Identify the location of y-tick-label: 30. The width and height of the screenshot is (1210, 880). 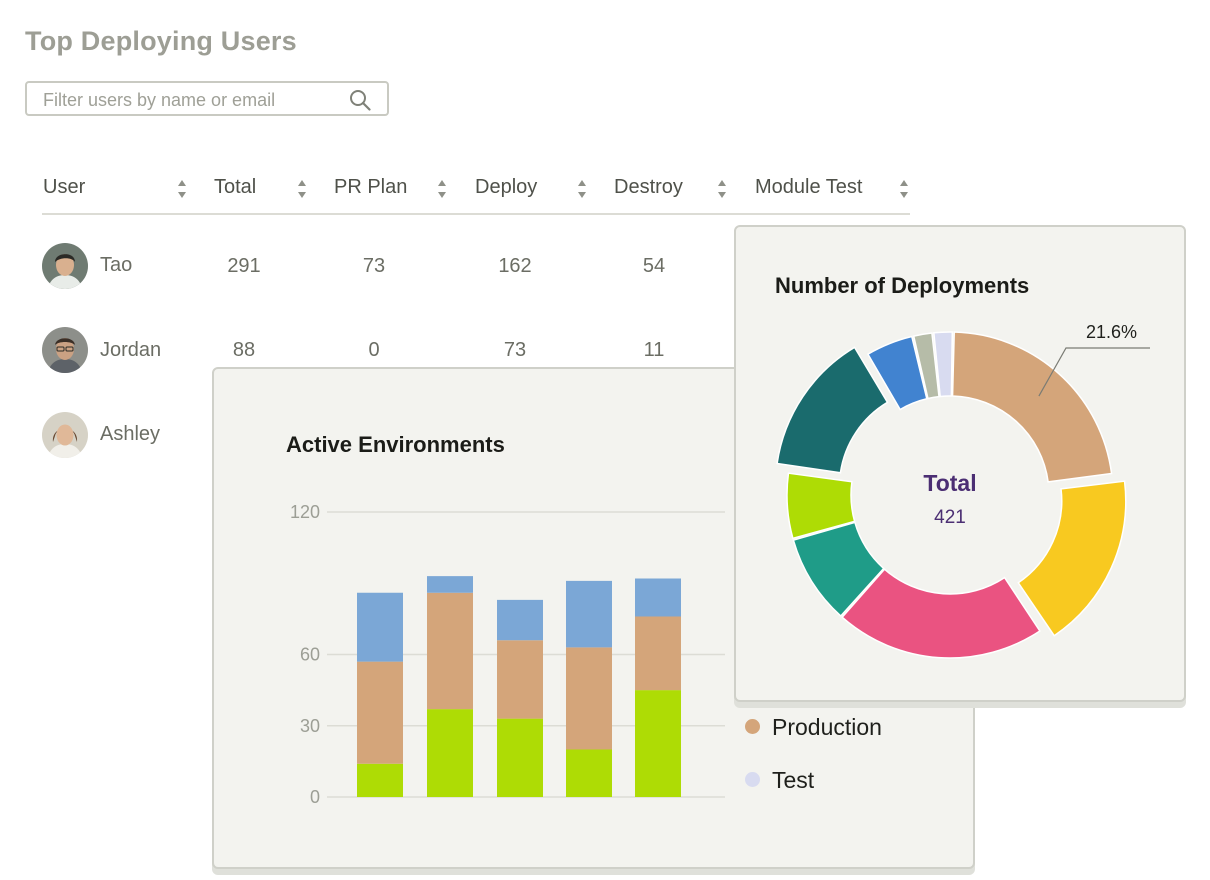
(310, 726).